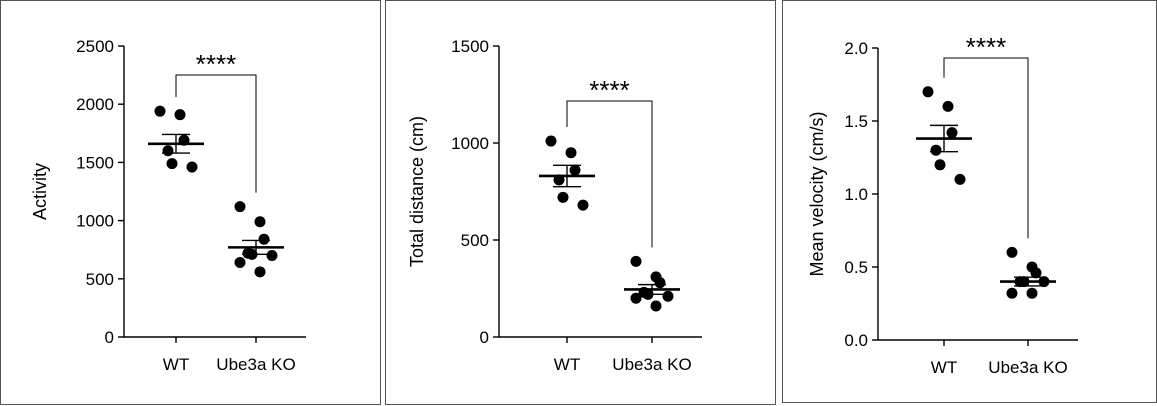  What do you see at coordinates (856, 121) in the screenshot?
I see `y-tick-label: 1.5` at bounding box center [856, 121].